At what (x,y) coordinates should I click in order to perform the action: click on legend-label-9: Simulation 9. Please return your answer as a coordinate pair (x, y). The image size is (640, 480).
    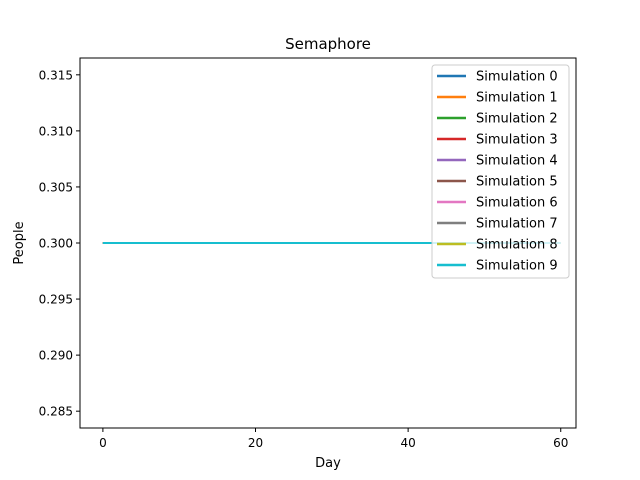
    Looking at the image, I should click on (517, 266).